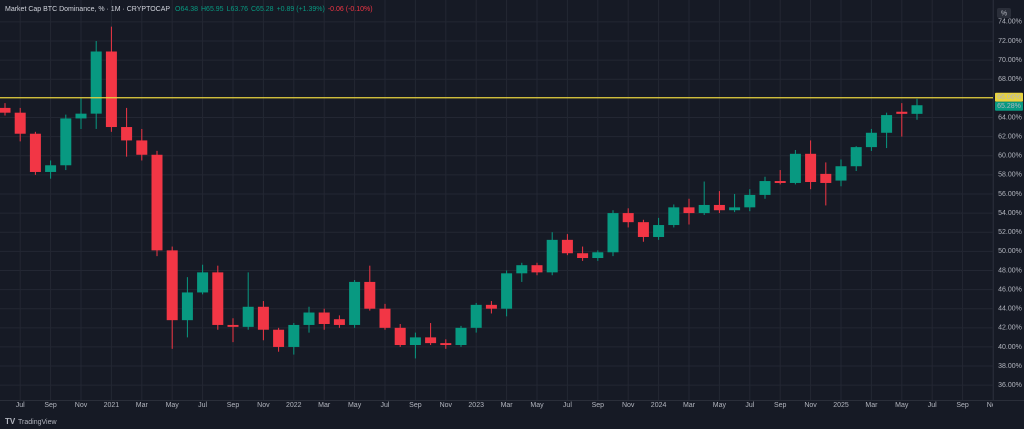 Image resolution: width=1024 pixels, height=429 pixels. I want to click on x-tick-label: 2024, so click(659, 405).